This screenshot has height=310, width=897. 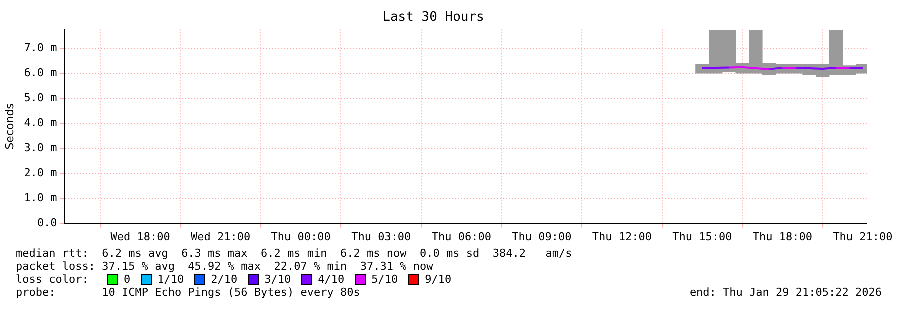 I want to click on x-tick-label: Thu 21:00, so click(x=863, y=237).